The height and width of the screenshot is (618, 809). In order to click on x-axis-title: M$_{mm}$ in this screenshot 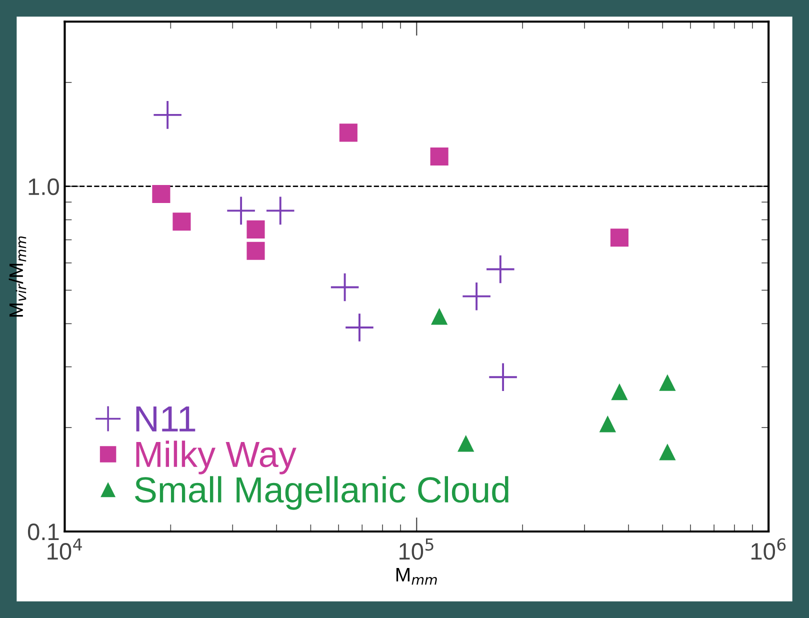, I will do `click(416, 576)`.